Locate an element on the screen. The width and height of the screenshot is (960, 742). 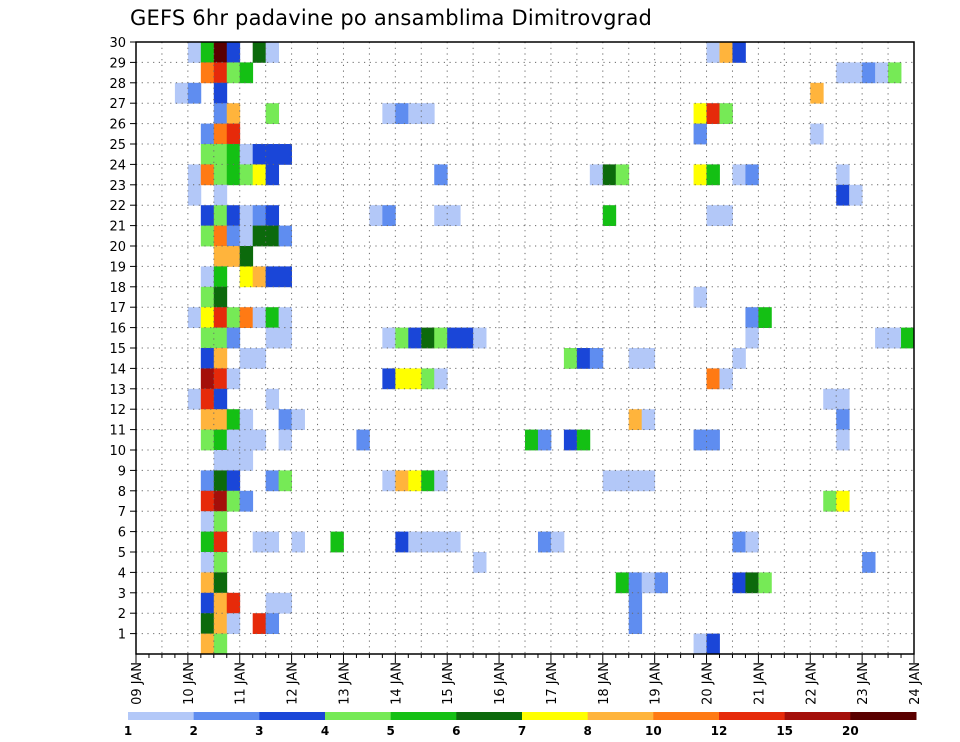
x-tick-label: 22 JAN is located at coordinates (811, 683).